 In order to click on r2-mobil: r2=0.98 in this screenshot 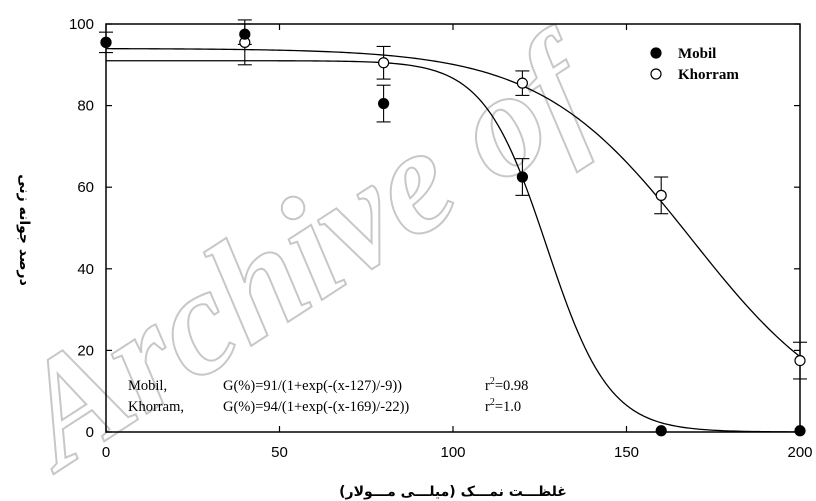, I will do `click(506, 385)`.